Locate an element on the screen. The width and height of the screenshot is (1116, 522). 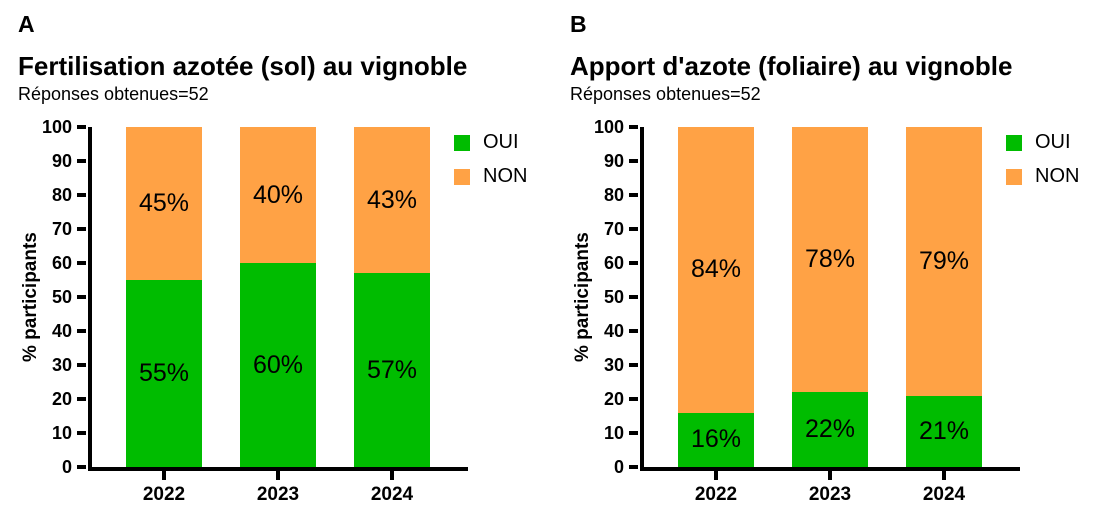
bar-value-label: 78% is located at coordinates (830, 259).